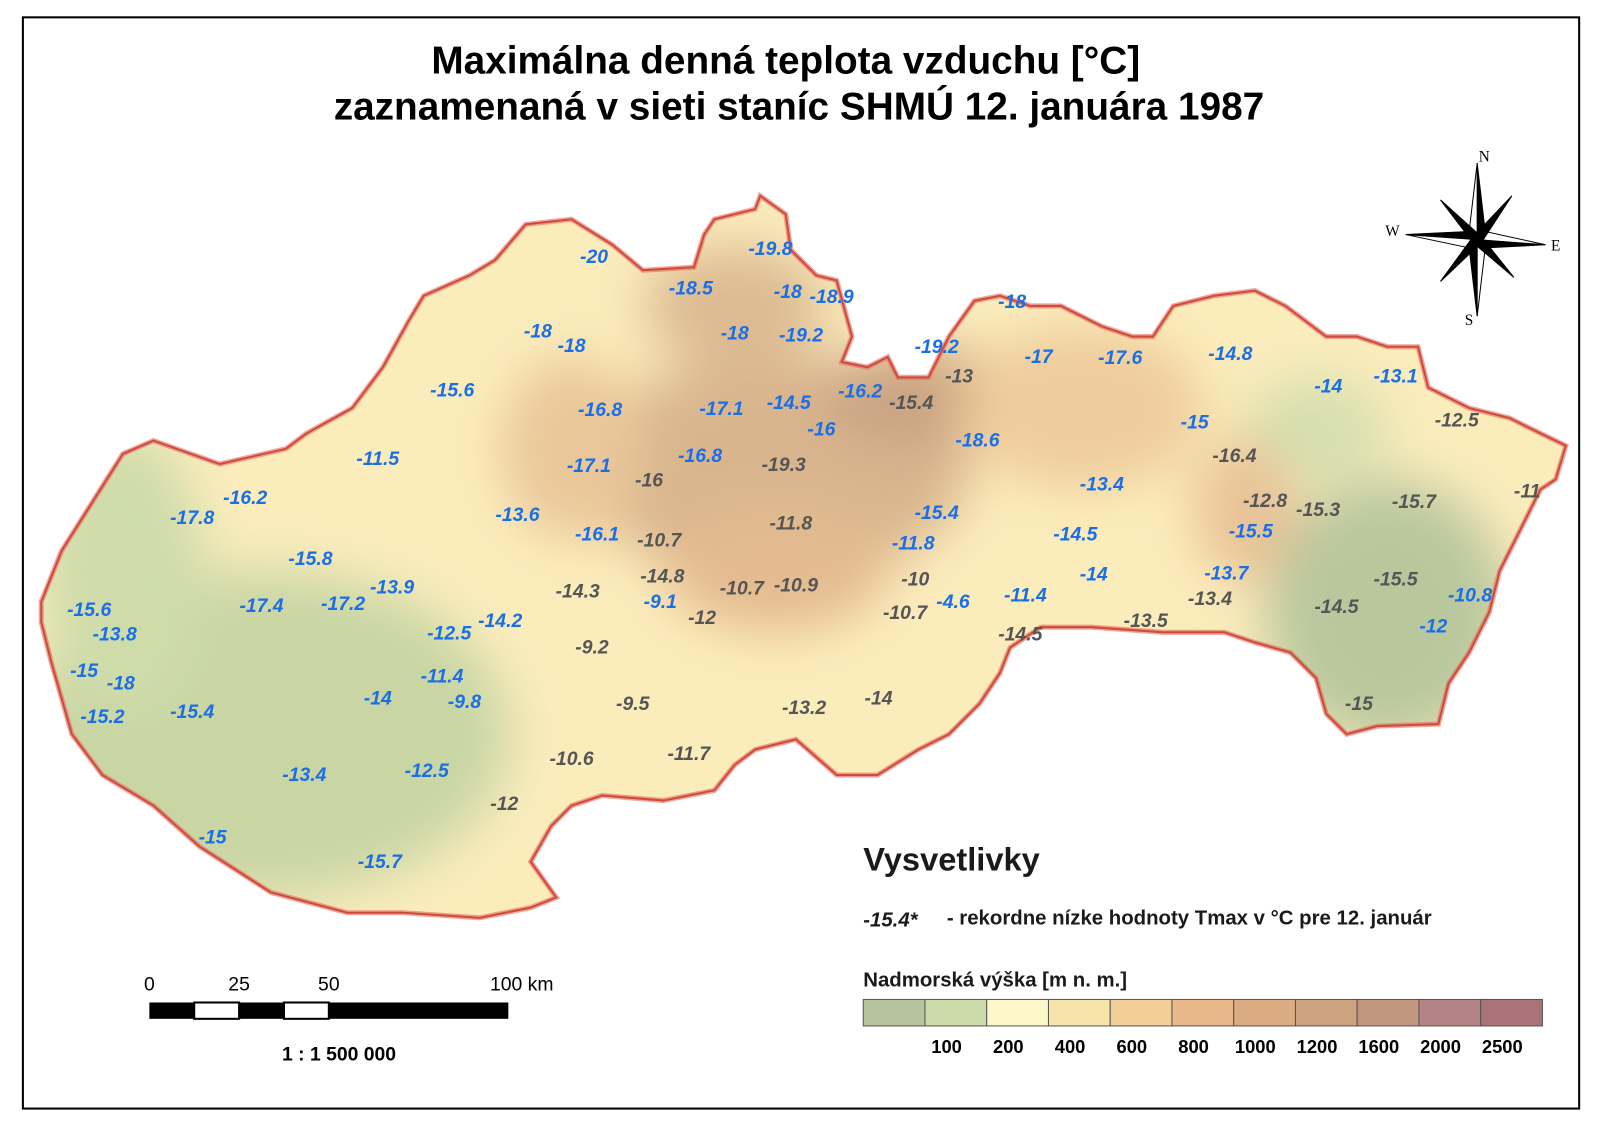 The height and width of the screenshot is (1131, 1600). Describe the element at coordinates (343, 604) in the screenshot. I see `record-station-label: -17.2` at that location.